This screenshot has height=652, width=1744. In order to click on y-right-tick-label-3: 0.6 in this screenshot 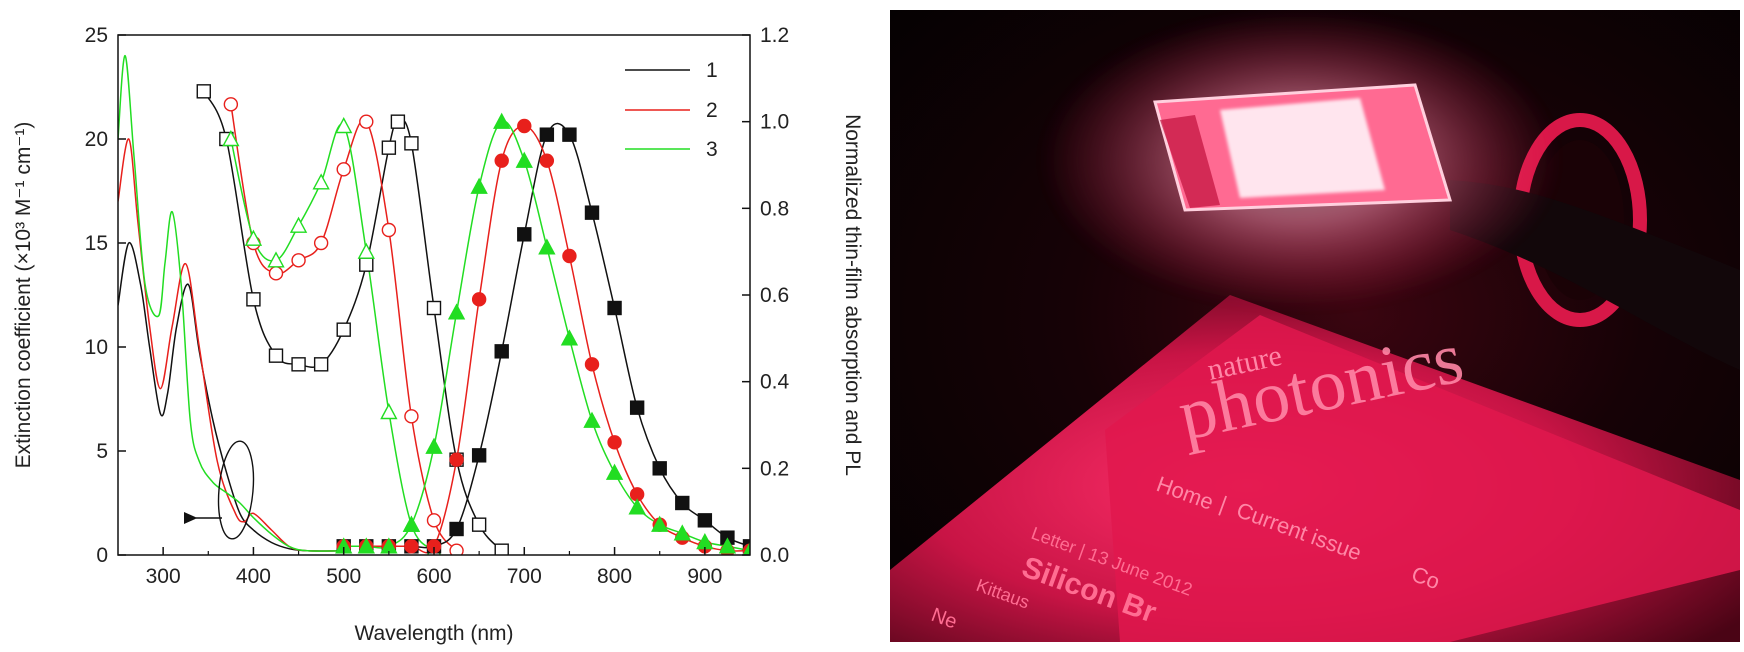, I will do `click(774, 295)`.